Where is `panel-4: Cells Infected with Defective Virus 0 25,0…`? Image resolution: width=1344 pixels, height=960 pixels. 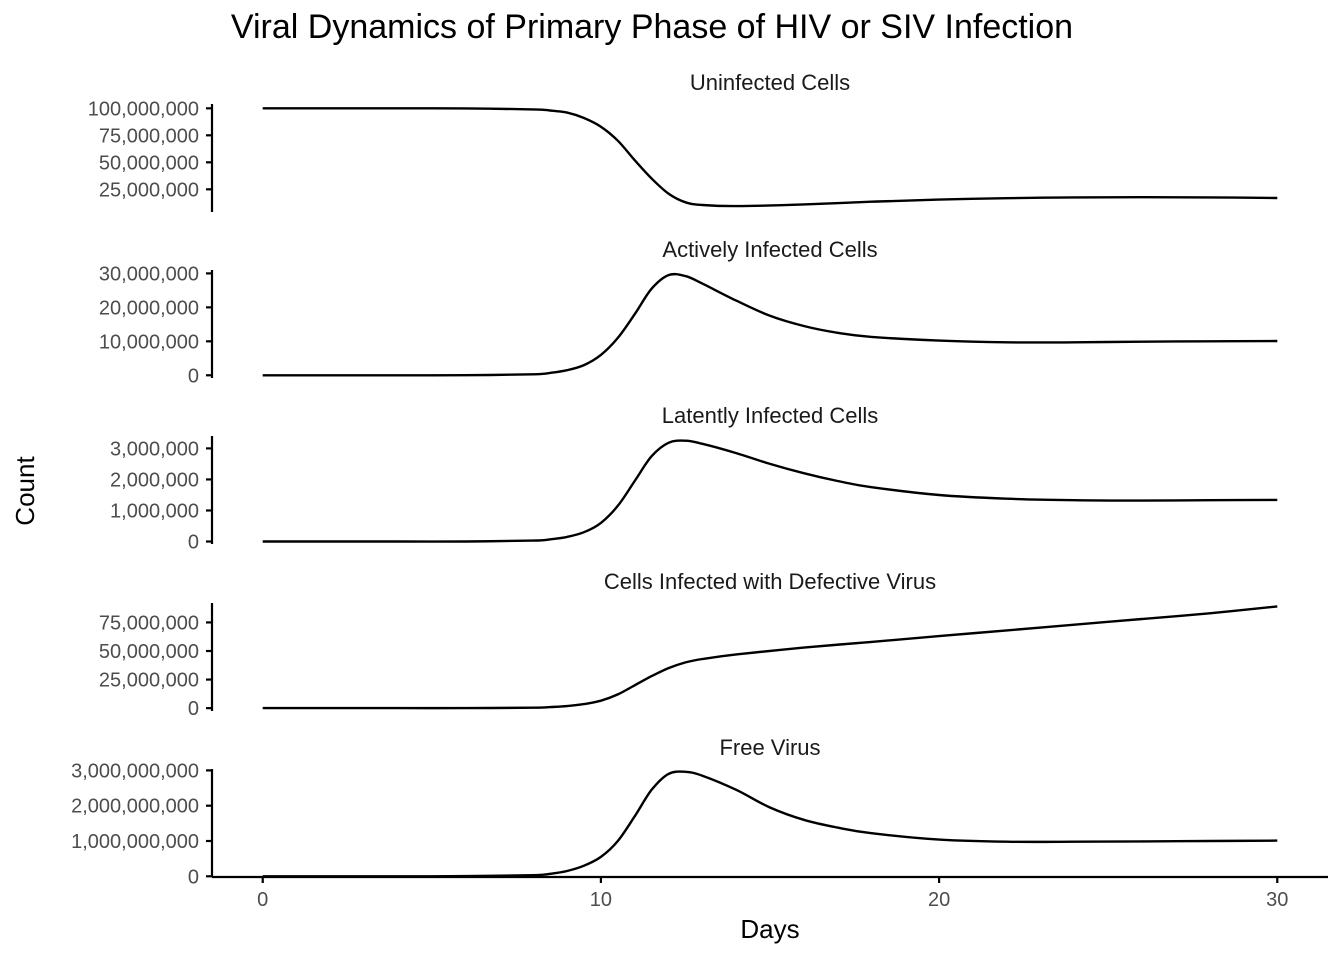 panel-4: Cells Infected with Defective Virus 0 25,0… is located at coordinates (688, 644).